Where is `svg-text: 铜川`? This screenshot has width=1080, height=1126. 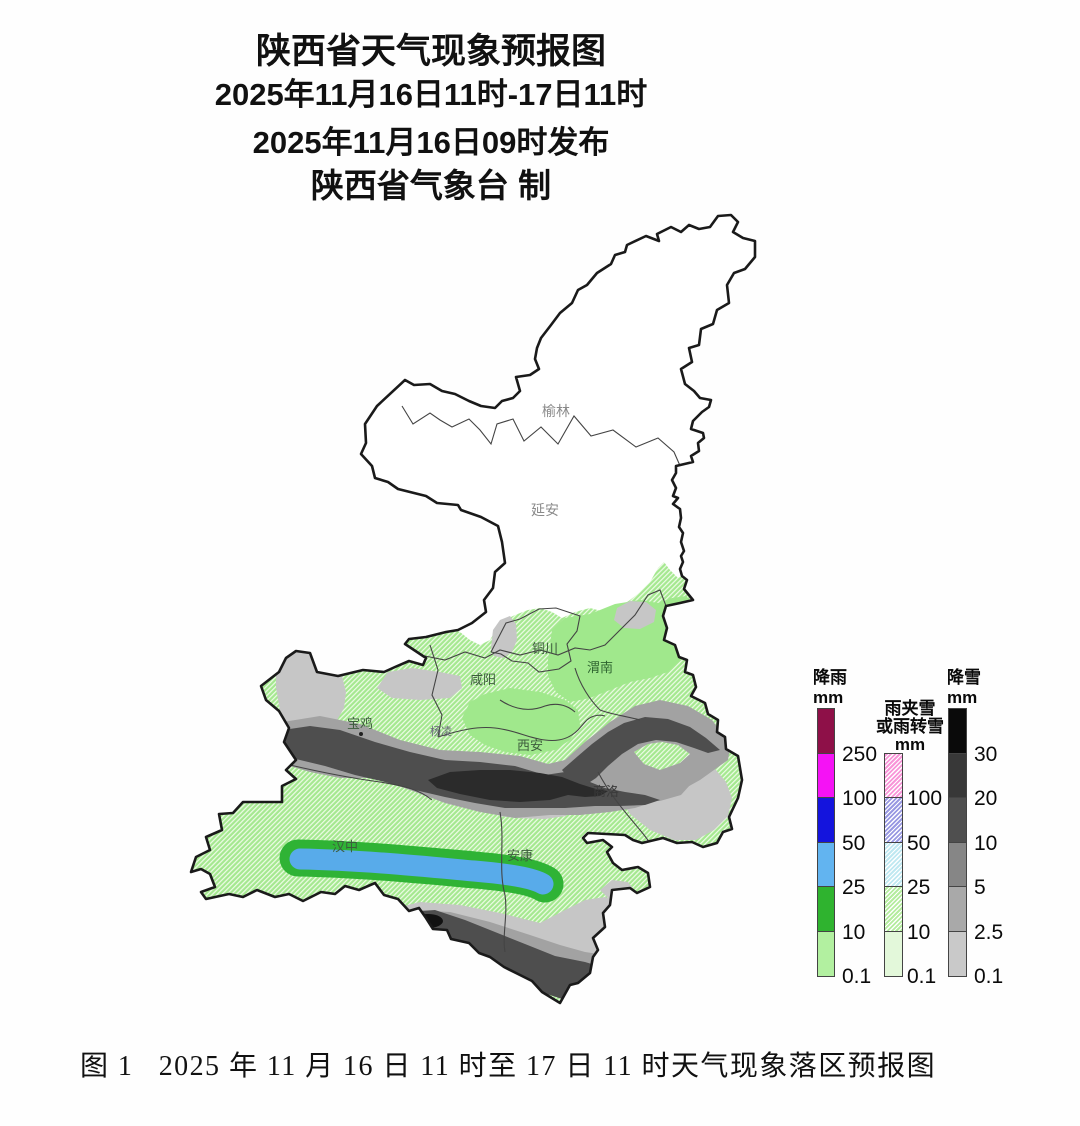
svg-text: 铜川 is located at coordinates (545, 648).